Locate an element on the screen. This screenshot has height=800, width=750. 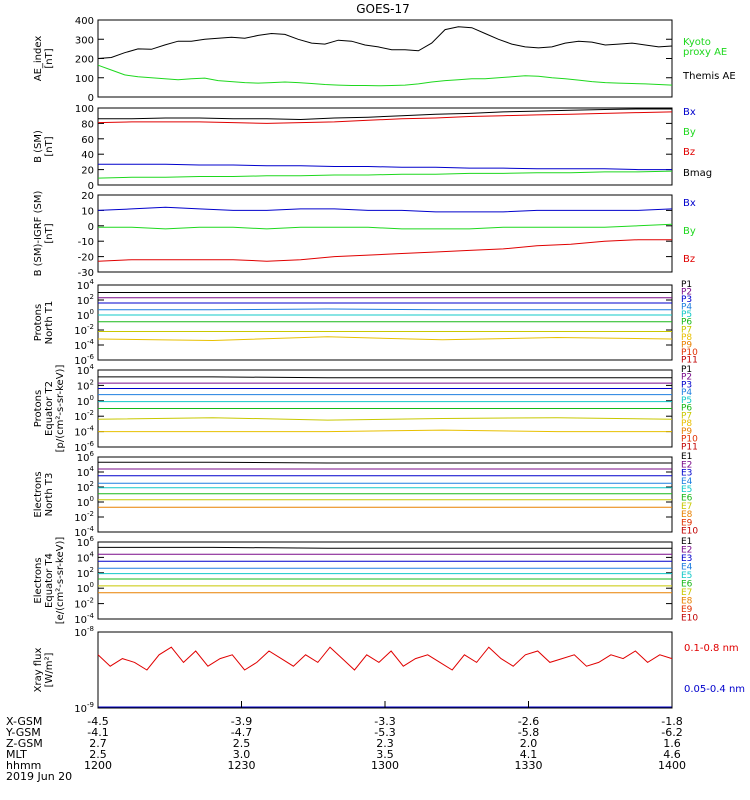
x-tick-label-hhmm: 1330 is located at coordinates (529, 765).